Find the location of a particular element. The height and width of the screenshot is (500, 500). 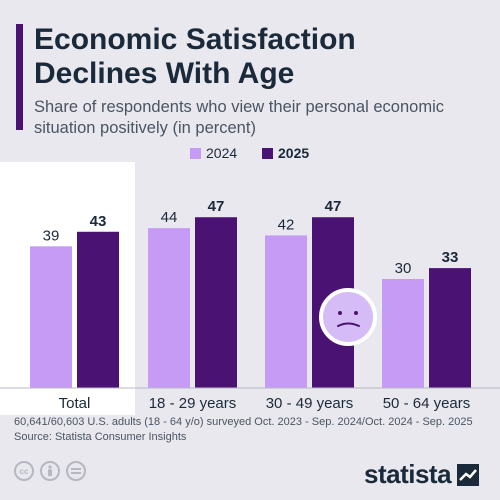

legend-label-2024: 2024 is located at coordinates (221, 153).